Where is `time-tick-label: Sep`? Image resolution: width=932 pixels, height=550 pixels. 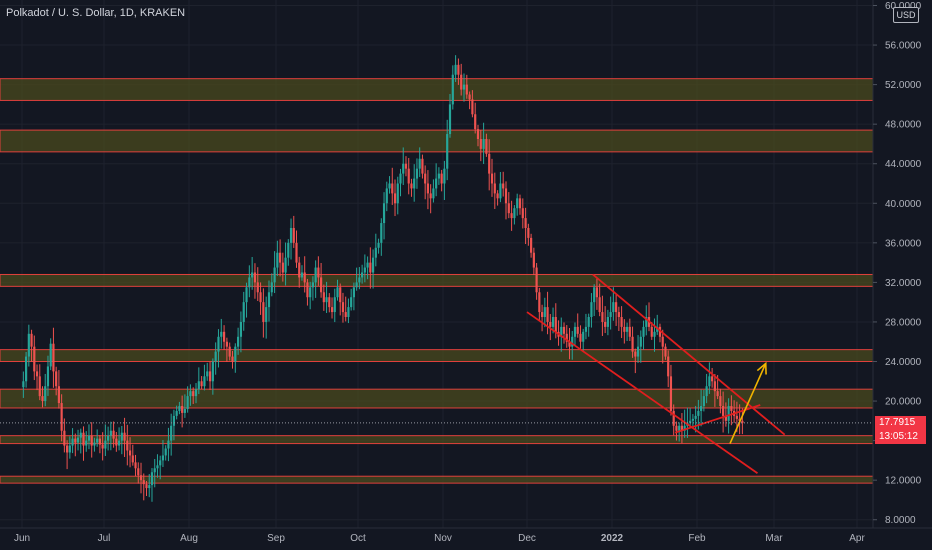
time-tick-label: Sep is located at coordinates (276, 538).